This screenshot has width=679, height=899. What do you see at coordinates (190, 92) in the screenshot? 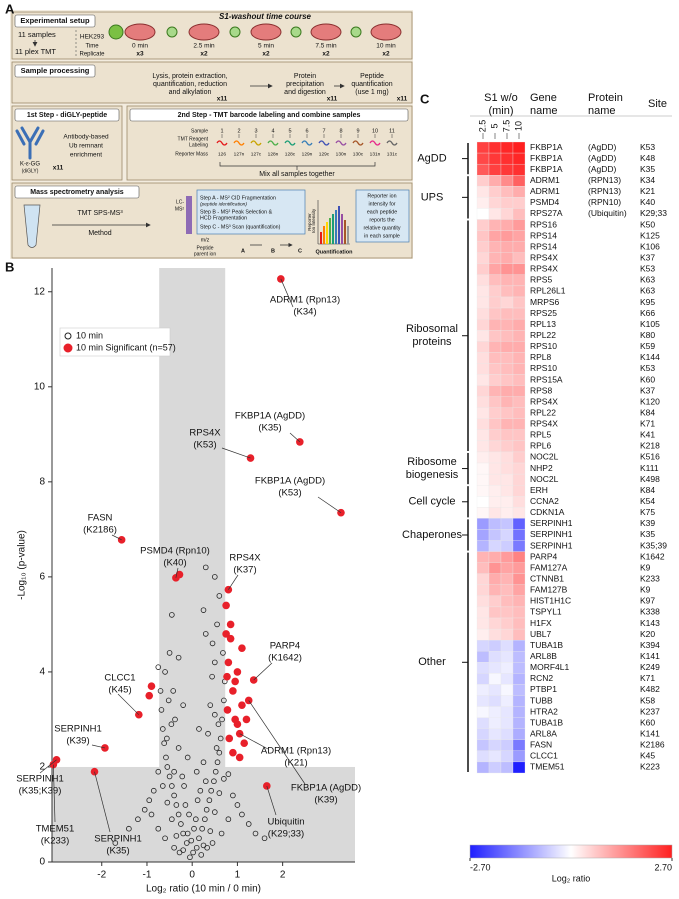
I see `label: and alkylation` at bounding box center [190, 92].